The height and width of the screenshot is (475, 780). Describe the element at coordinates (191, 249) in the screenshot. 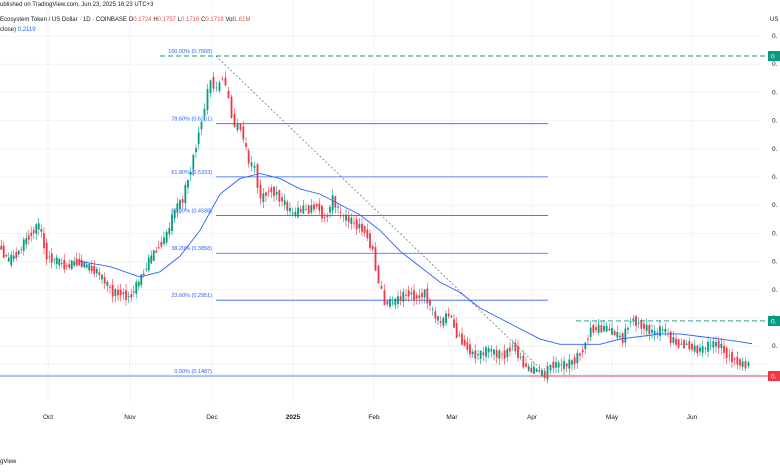

I see `fib-label: 38.20% (0.3858)` at that location.